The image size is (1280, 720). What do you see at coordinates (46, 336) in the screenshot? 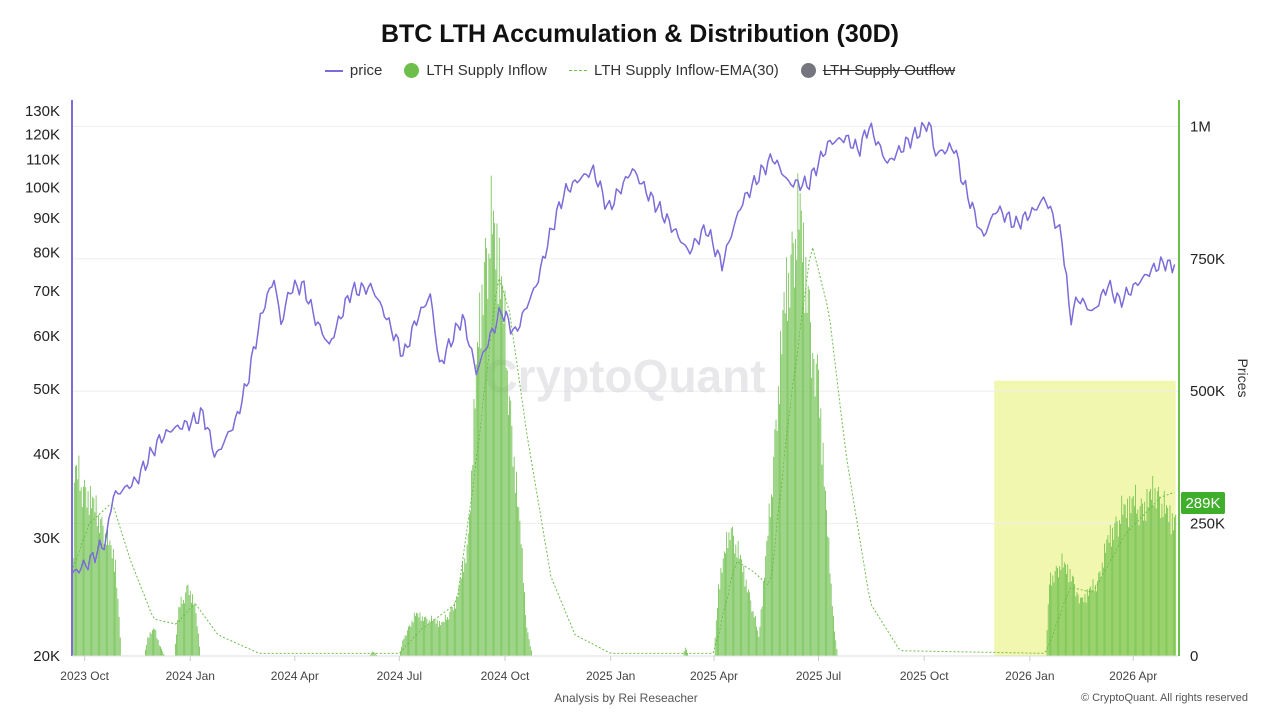
I see `left-tick-label: 60K` at bounding box center [46, 336].